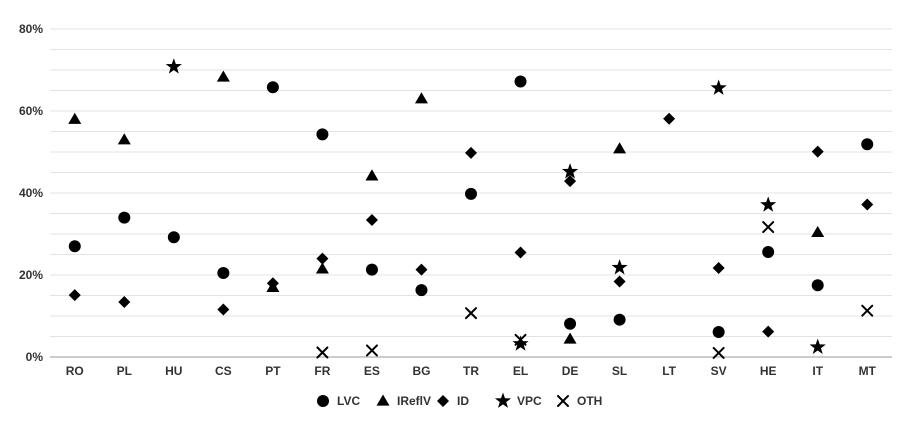 This screenshot has height=429, width=913. Describe the element at coordinates (371, 220) in the screenshot. I see `point-id-es` at that location.